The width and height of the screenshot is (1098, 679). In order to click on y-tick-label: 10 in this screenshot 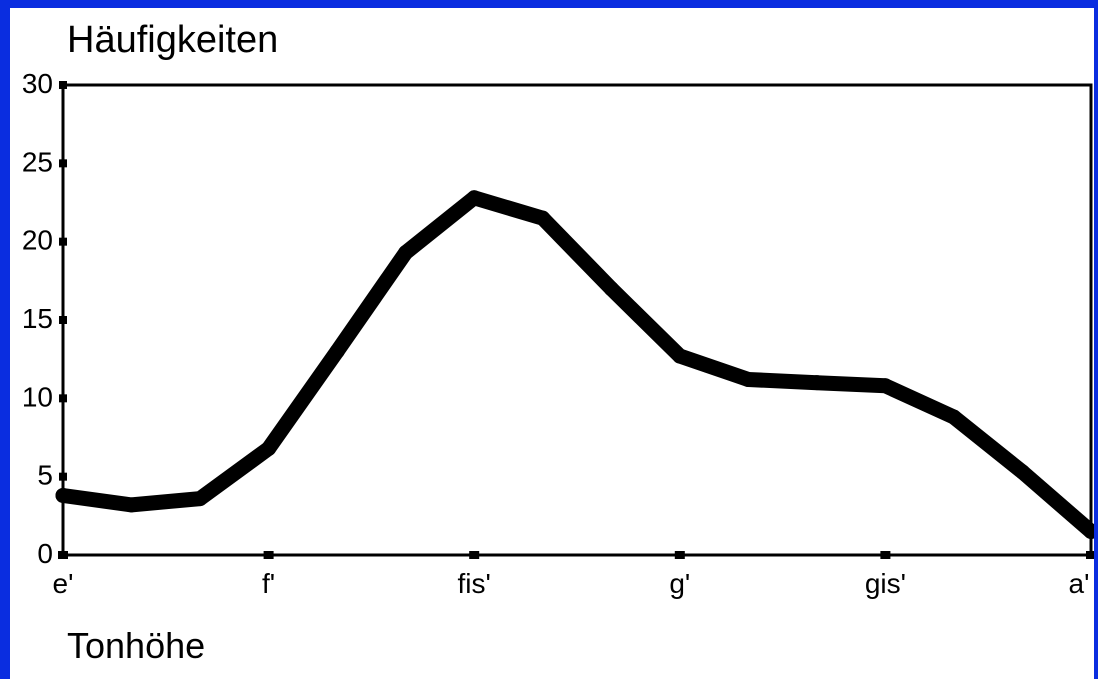, I will do `click(37, 396)`.